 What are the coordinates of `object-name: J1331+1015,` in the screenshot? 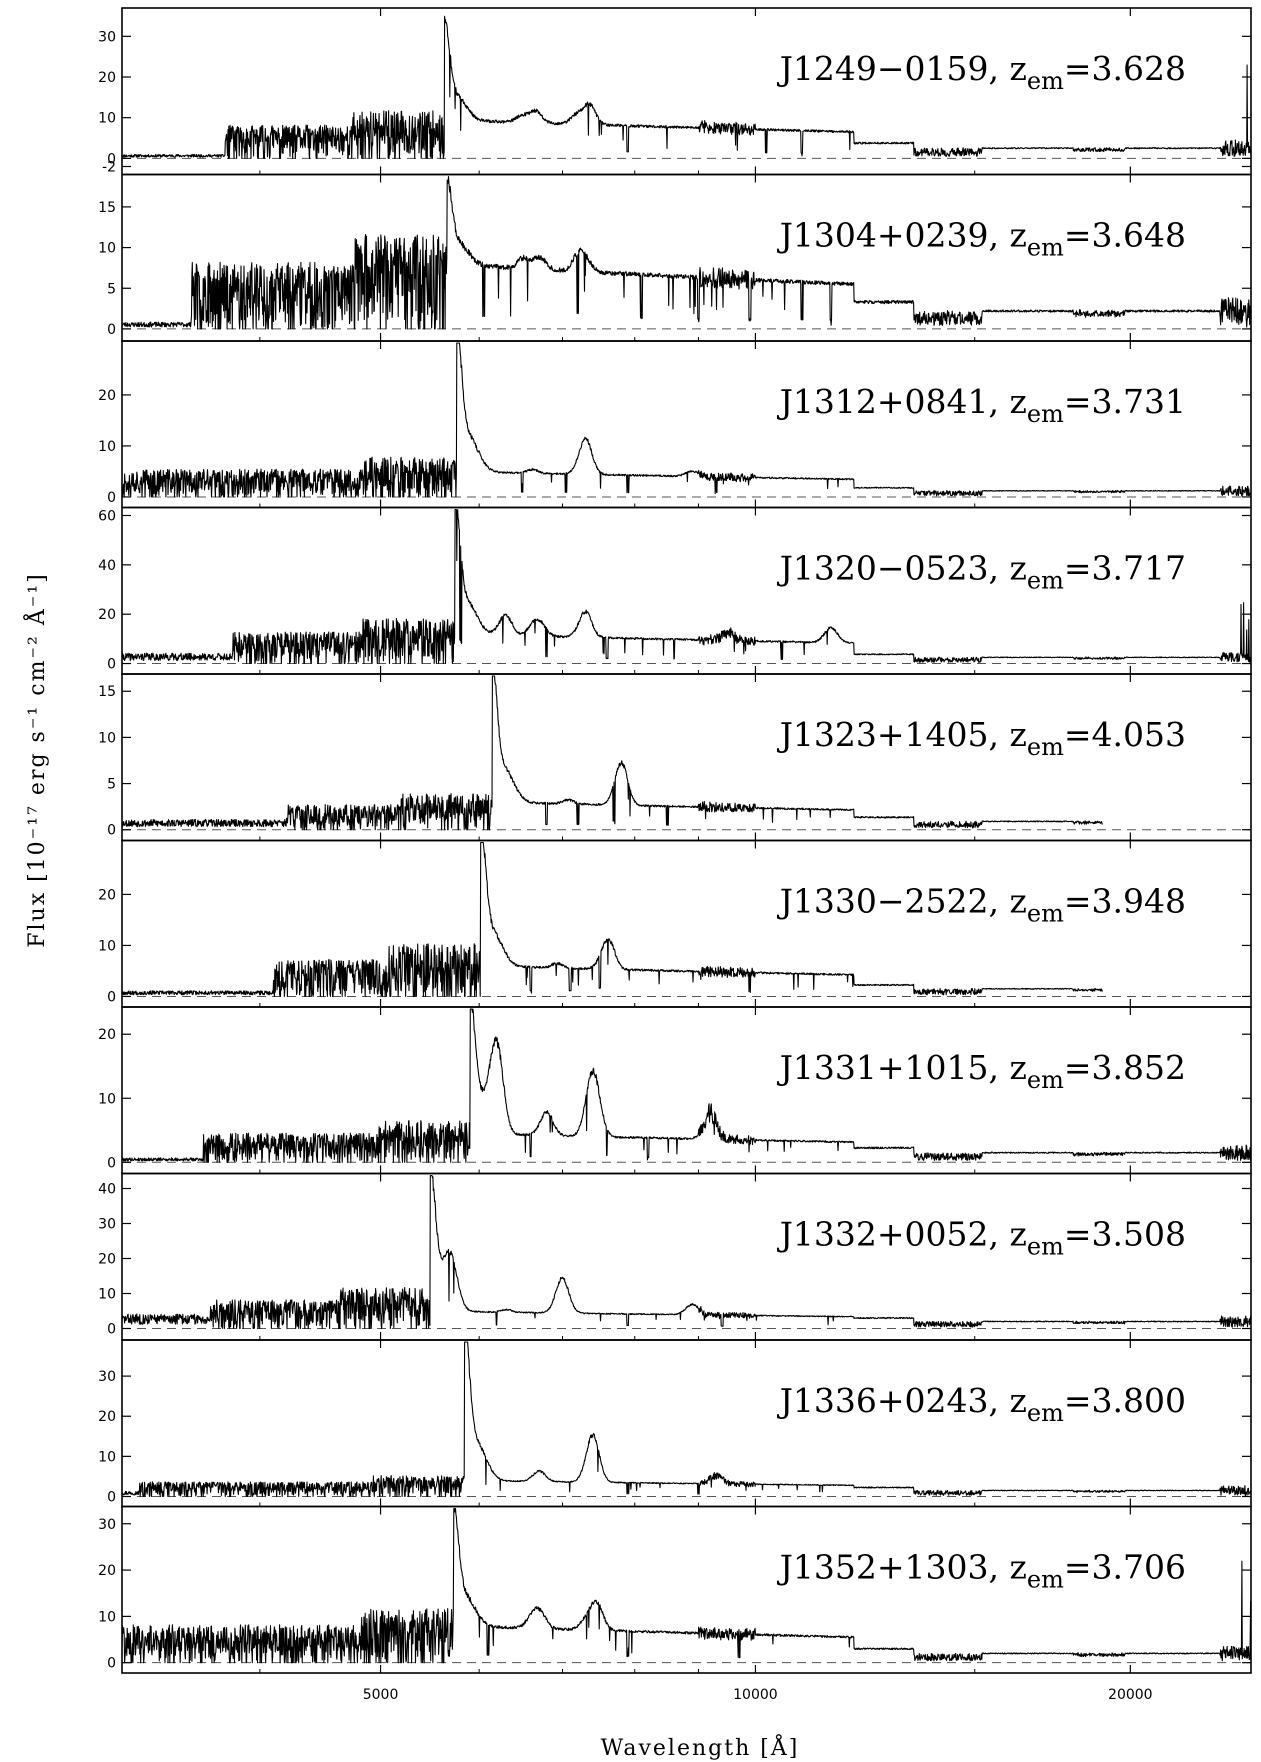 It's located at (893, 1067).